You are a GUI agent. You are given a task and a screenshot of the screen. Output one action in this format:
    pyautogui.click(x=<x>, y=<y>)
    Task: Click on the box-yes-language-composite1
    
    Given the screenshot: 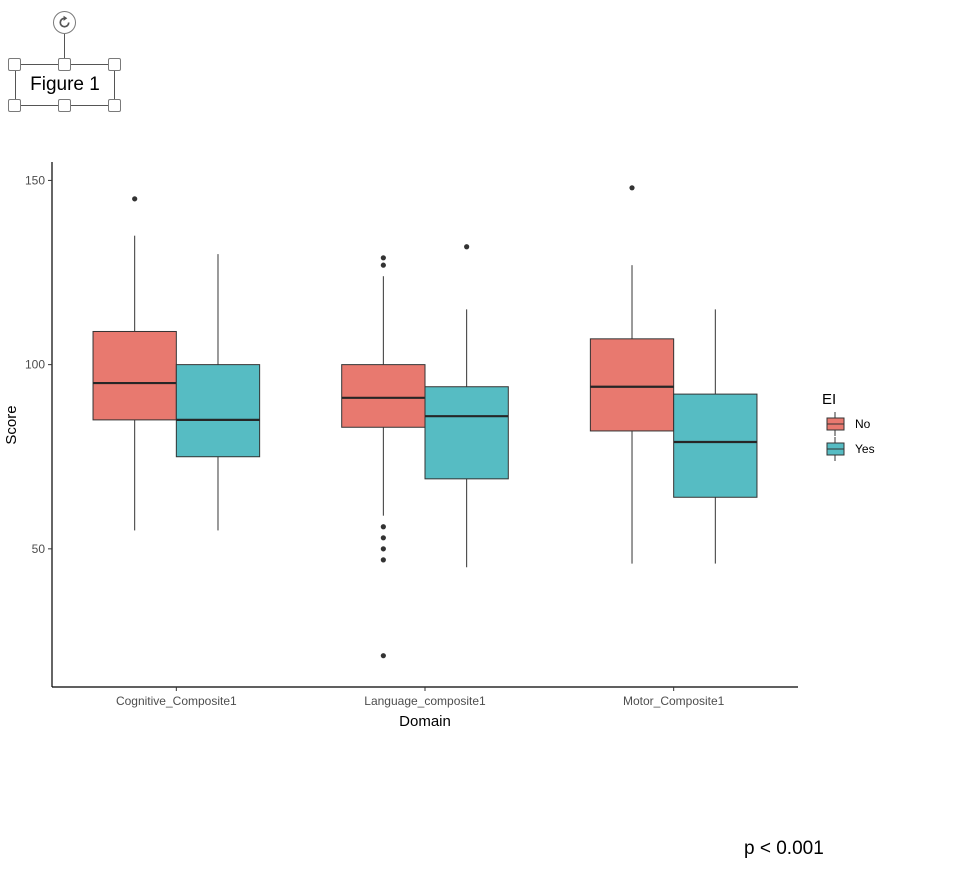 What is the action you would take?
    pyautogui.click(x=466, y=433)
    